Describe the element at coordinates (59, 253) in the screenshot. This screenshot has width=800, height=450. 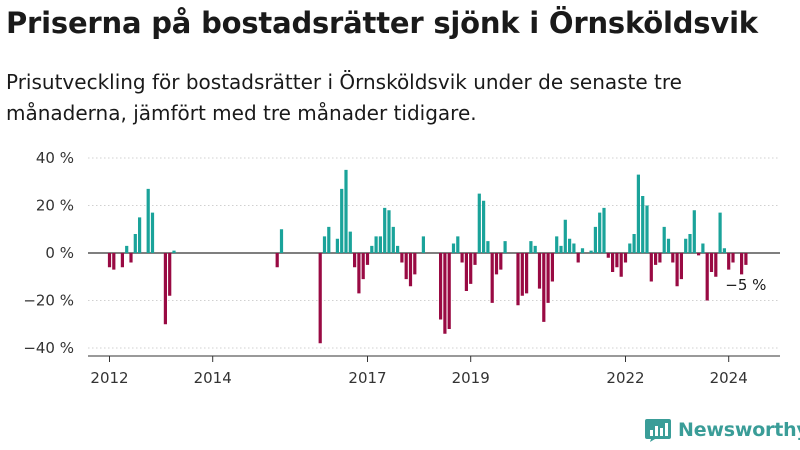
I see `y-tick-label: 0 %` at that location.